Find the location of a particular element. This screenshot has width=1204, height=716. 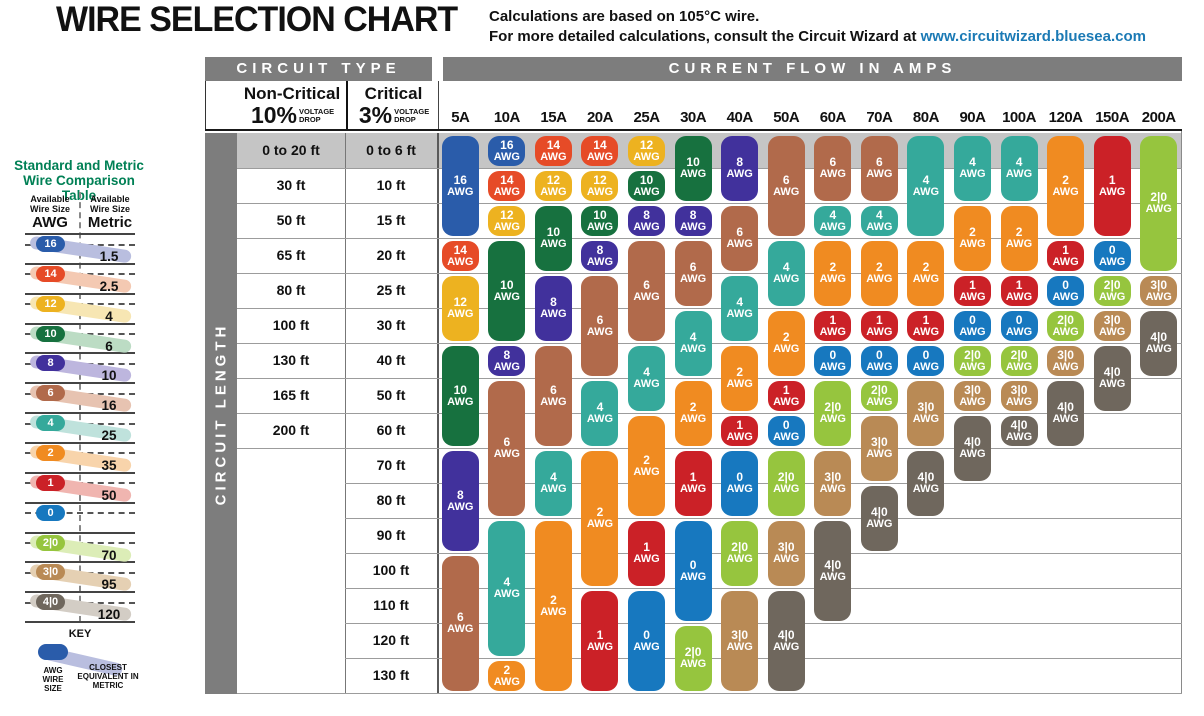

sidebar-awg-pill-8: 8 is located at coordinates (50, 363).